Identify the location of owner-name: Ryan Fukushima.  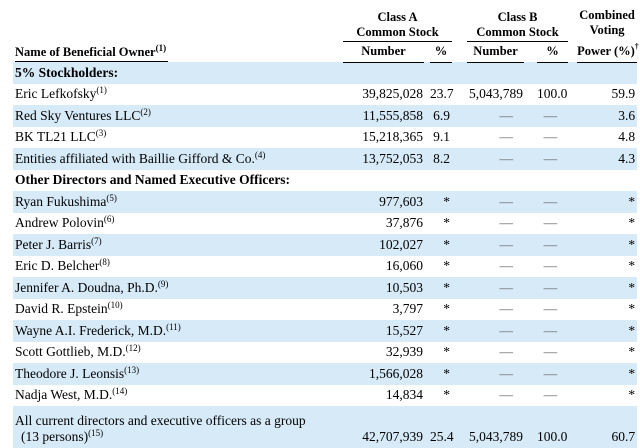
(61, 201).